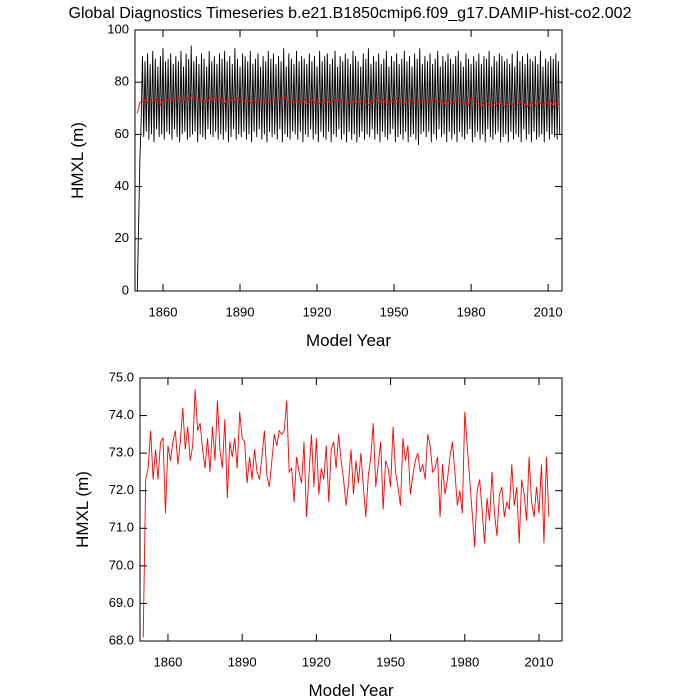 Image resolution: width=700 pixels, height=700 pixels. I want to click on y-tick-label: 70.0, so click(121, 564).